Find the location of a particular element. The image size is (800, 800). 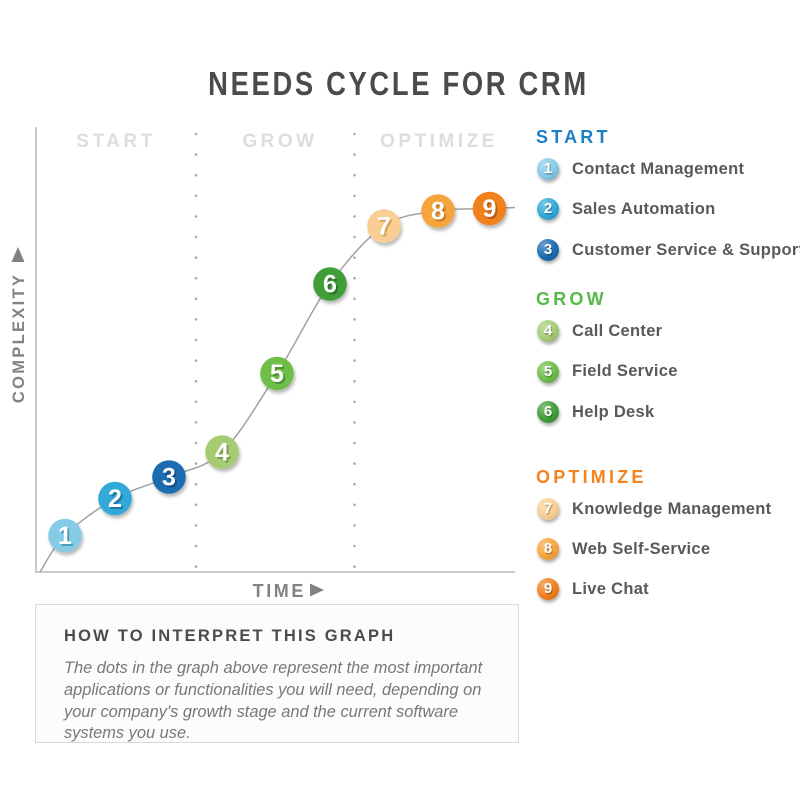

svg-text: OPTIMIZE is located at coordinates (439, 141).